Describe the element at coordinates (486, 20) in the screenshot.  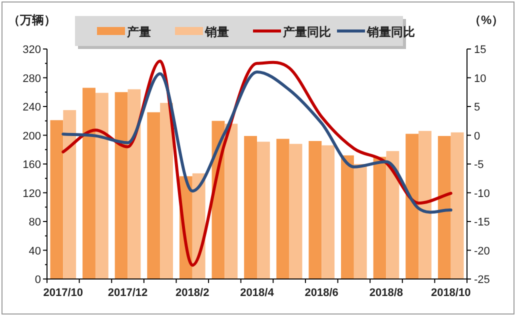
I see `y2-axis-title: （%）` at that location.